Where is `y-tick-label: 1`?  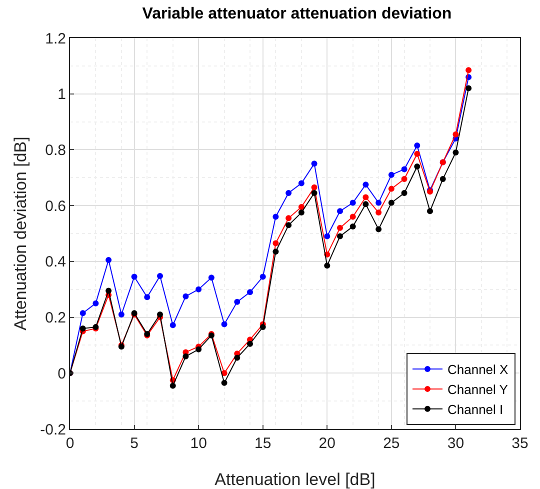
y-tick-label: 1 is located at coordinates (62, 95).